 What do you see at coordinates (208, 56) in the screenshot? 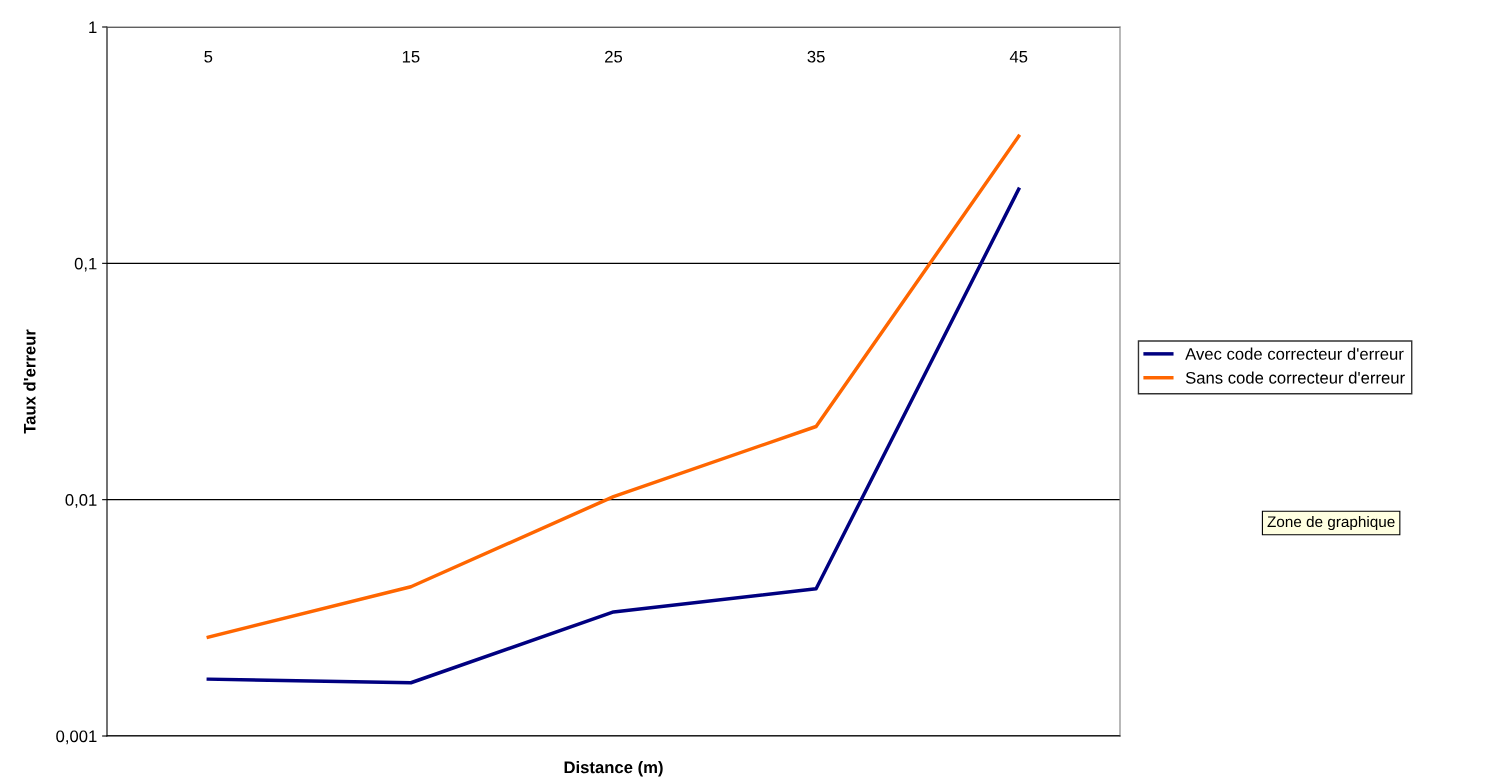
I see `x-tick-label: 5` at bounding box center [208, 56].